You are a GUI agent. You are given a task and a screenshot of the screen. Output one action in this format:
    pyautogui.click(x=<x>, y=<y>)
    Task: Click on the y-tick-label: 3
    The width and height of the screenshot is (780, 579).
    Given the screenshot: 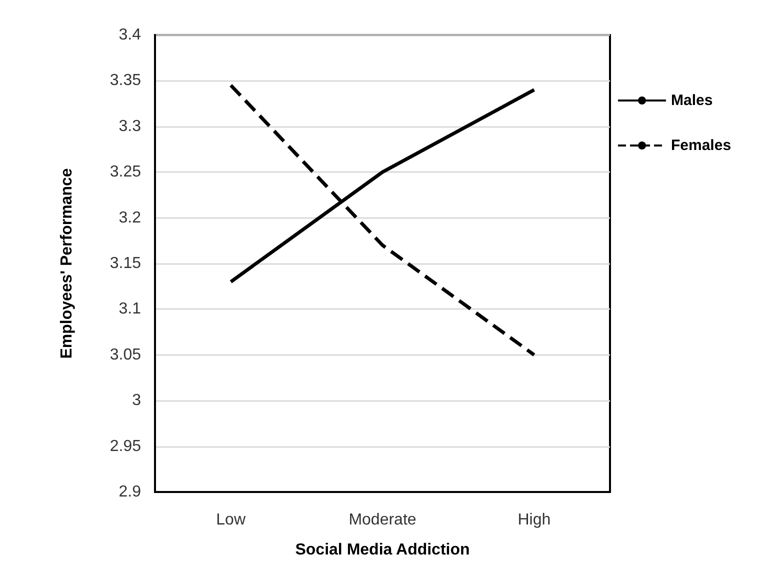 What is the action you would take?
    pyautogui.click(x=137, y=401)
    